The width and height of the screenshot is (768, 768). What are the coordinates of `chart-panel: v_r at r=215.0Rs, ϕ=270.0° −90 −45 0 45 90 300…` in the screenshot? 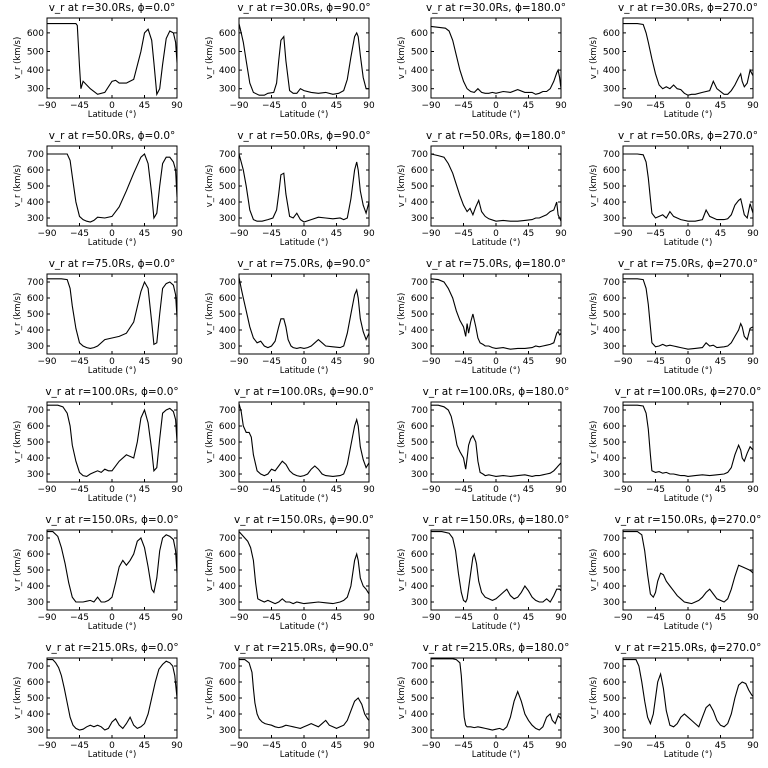 It's located at (672, 704).